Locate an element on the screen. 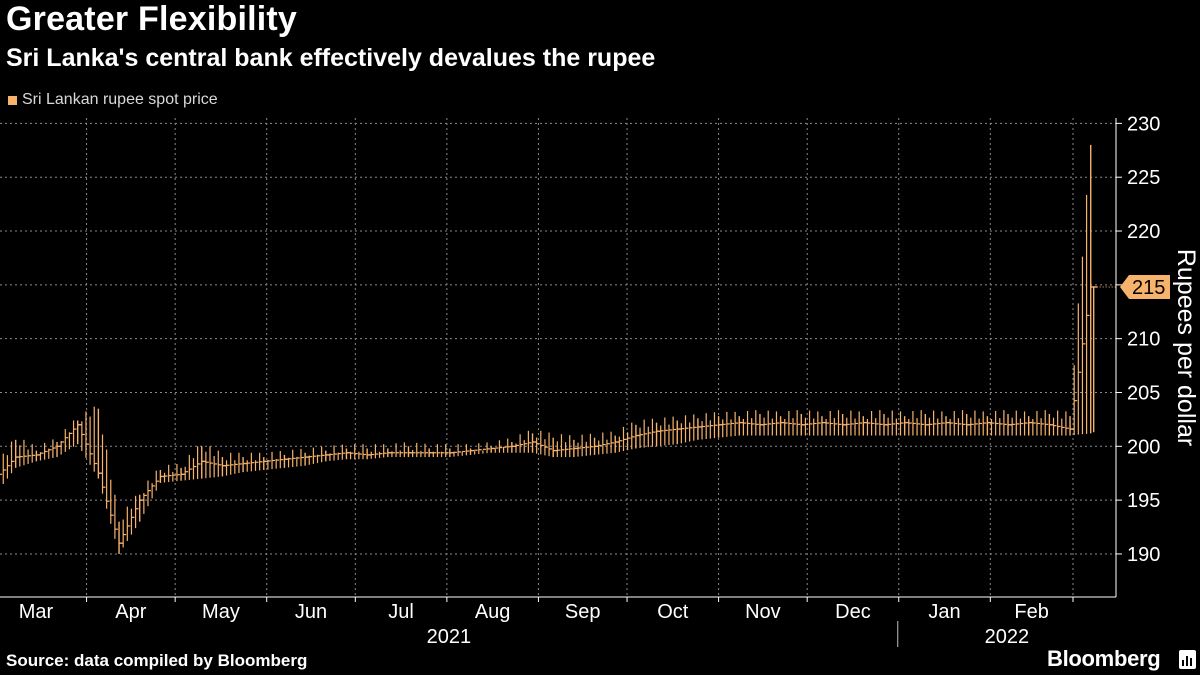  month-label: Aug is located at coordinates (493, 612).